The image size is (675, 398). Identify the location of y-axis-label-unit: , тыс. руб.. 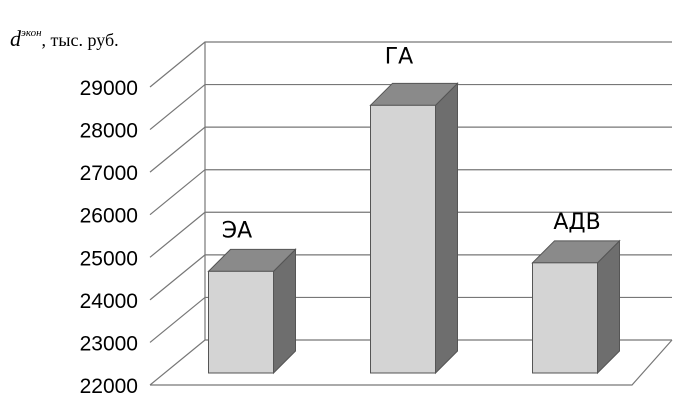
(80, 40).